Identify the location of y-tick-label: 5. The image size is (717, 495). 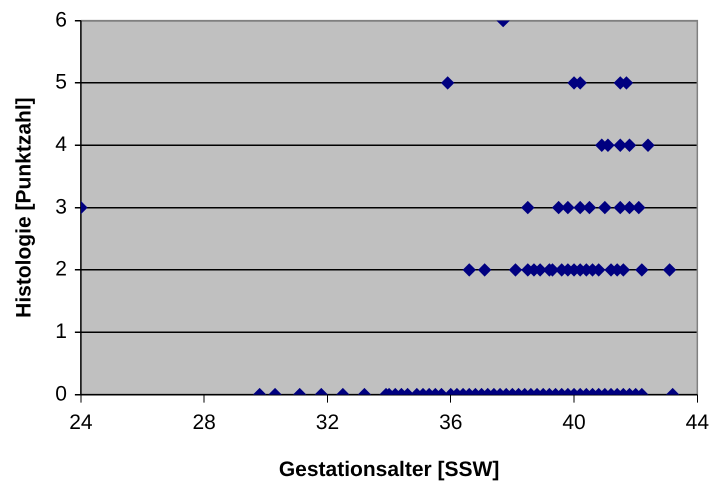
(61, 82).